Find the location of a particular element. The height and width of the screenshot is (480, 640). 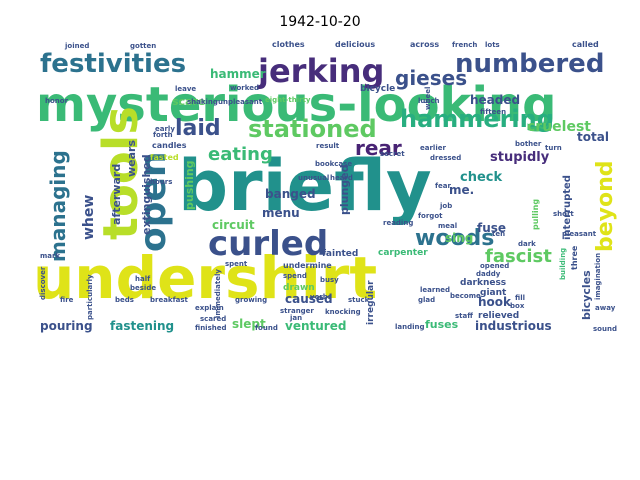

cloud-word: mark is located at coordinates (50, 256).